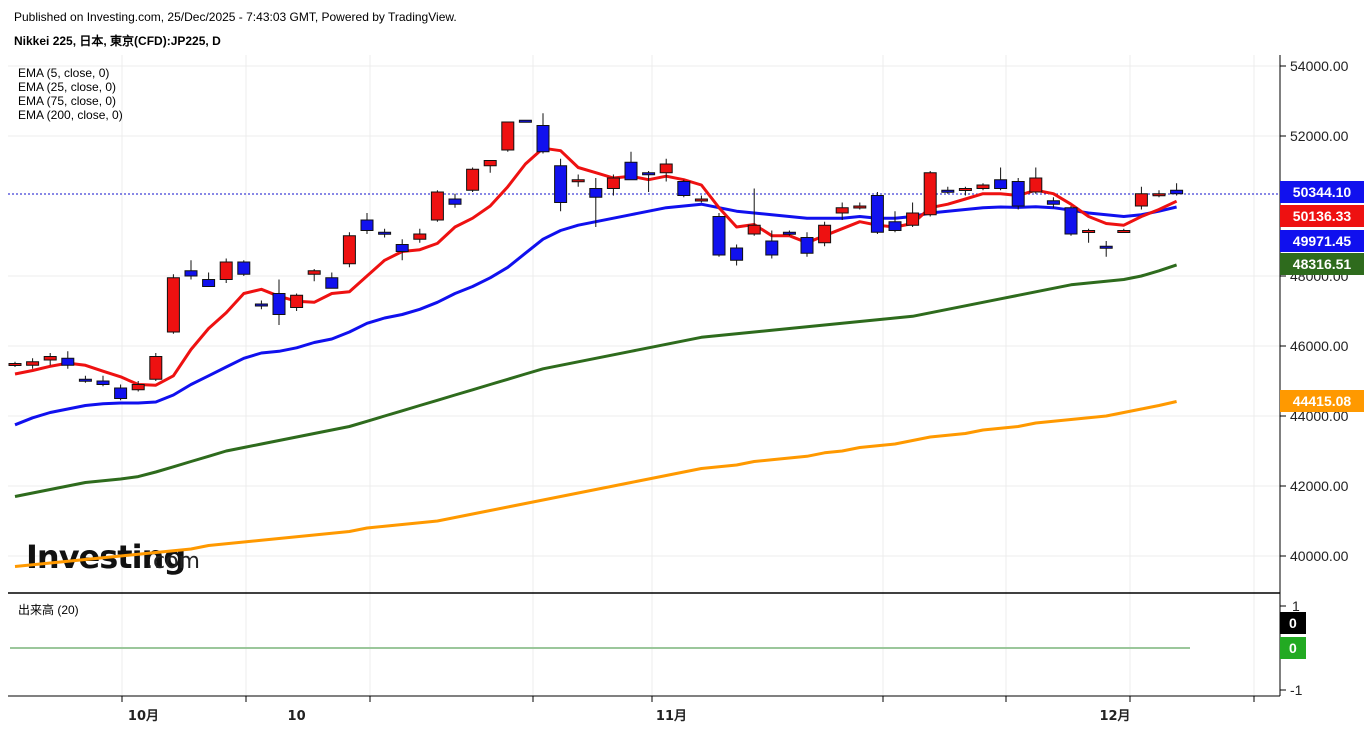 Image resolution: width=1372 pixels, height=730 pixels. I want to click on volume-tag-a, so click(1293, 623).